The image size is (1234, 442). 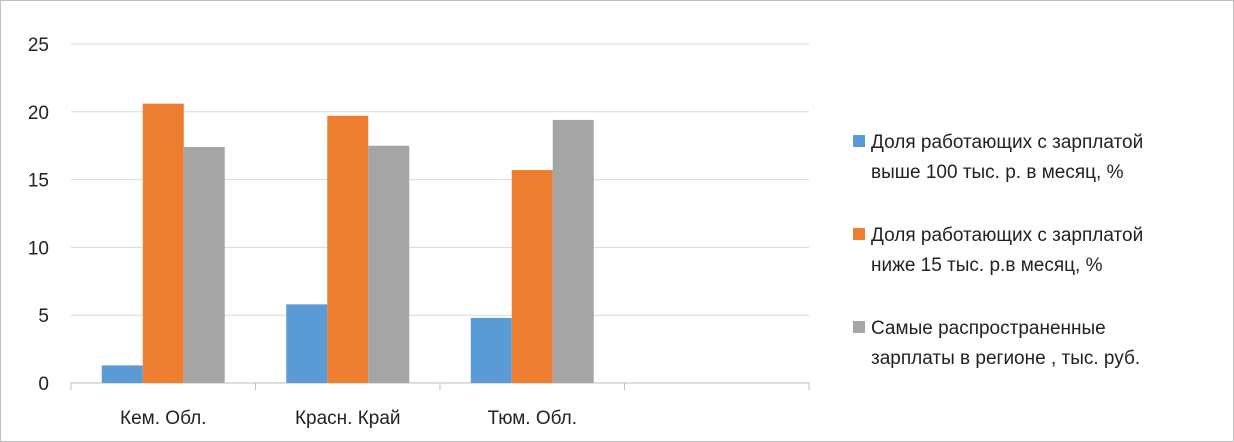 What do you see at coordinates (163, 418) in the screenshot?
I see `x-tick-label: Кем. Обл.` at bounding box center [163, 418].